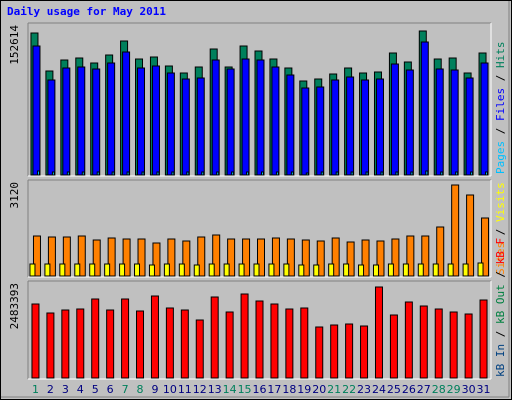 This screenshot has width=512, height=400. Describe the element at coordinates (14, 45) in the screenshot. I see `y-axis-max-label: 152614` at that location.